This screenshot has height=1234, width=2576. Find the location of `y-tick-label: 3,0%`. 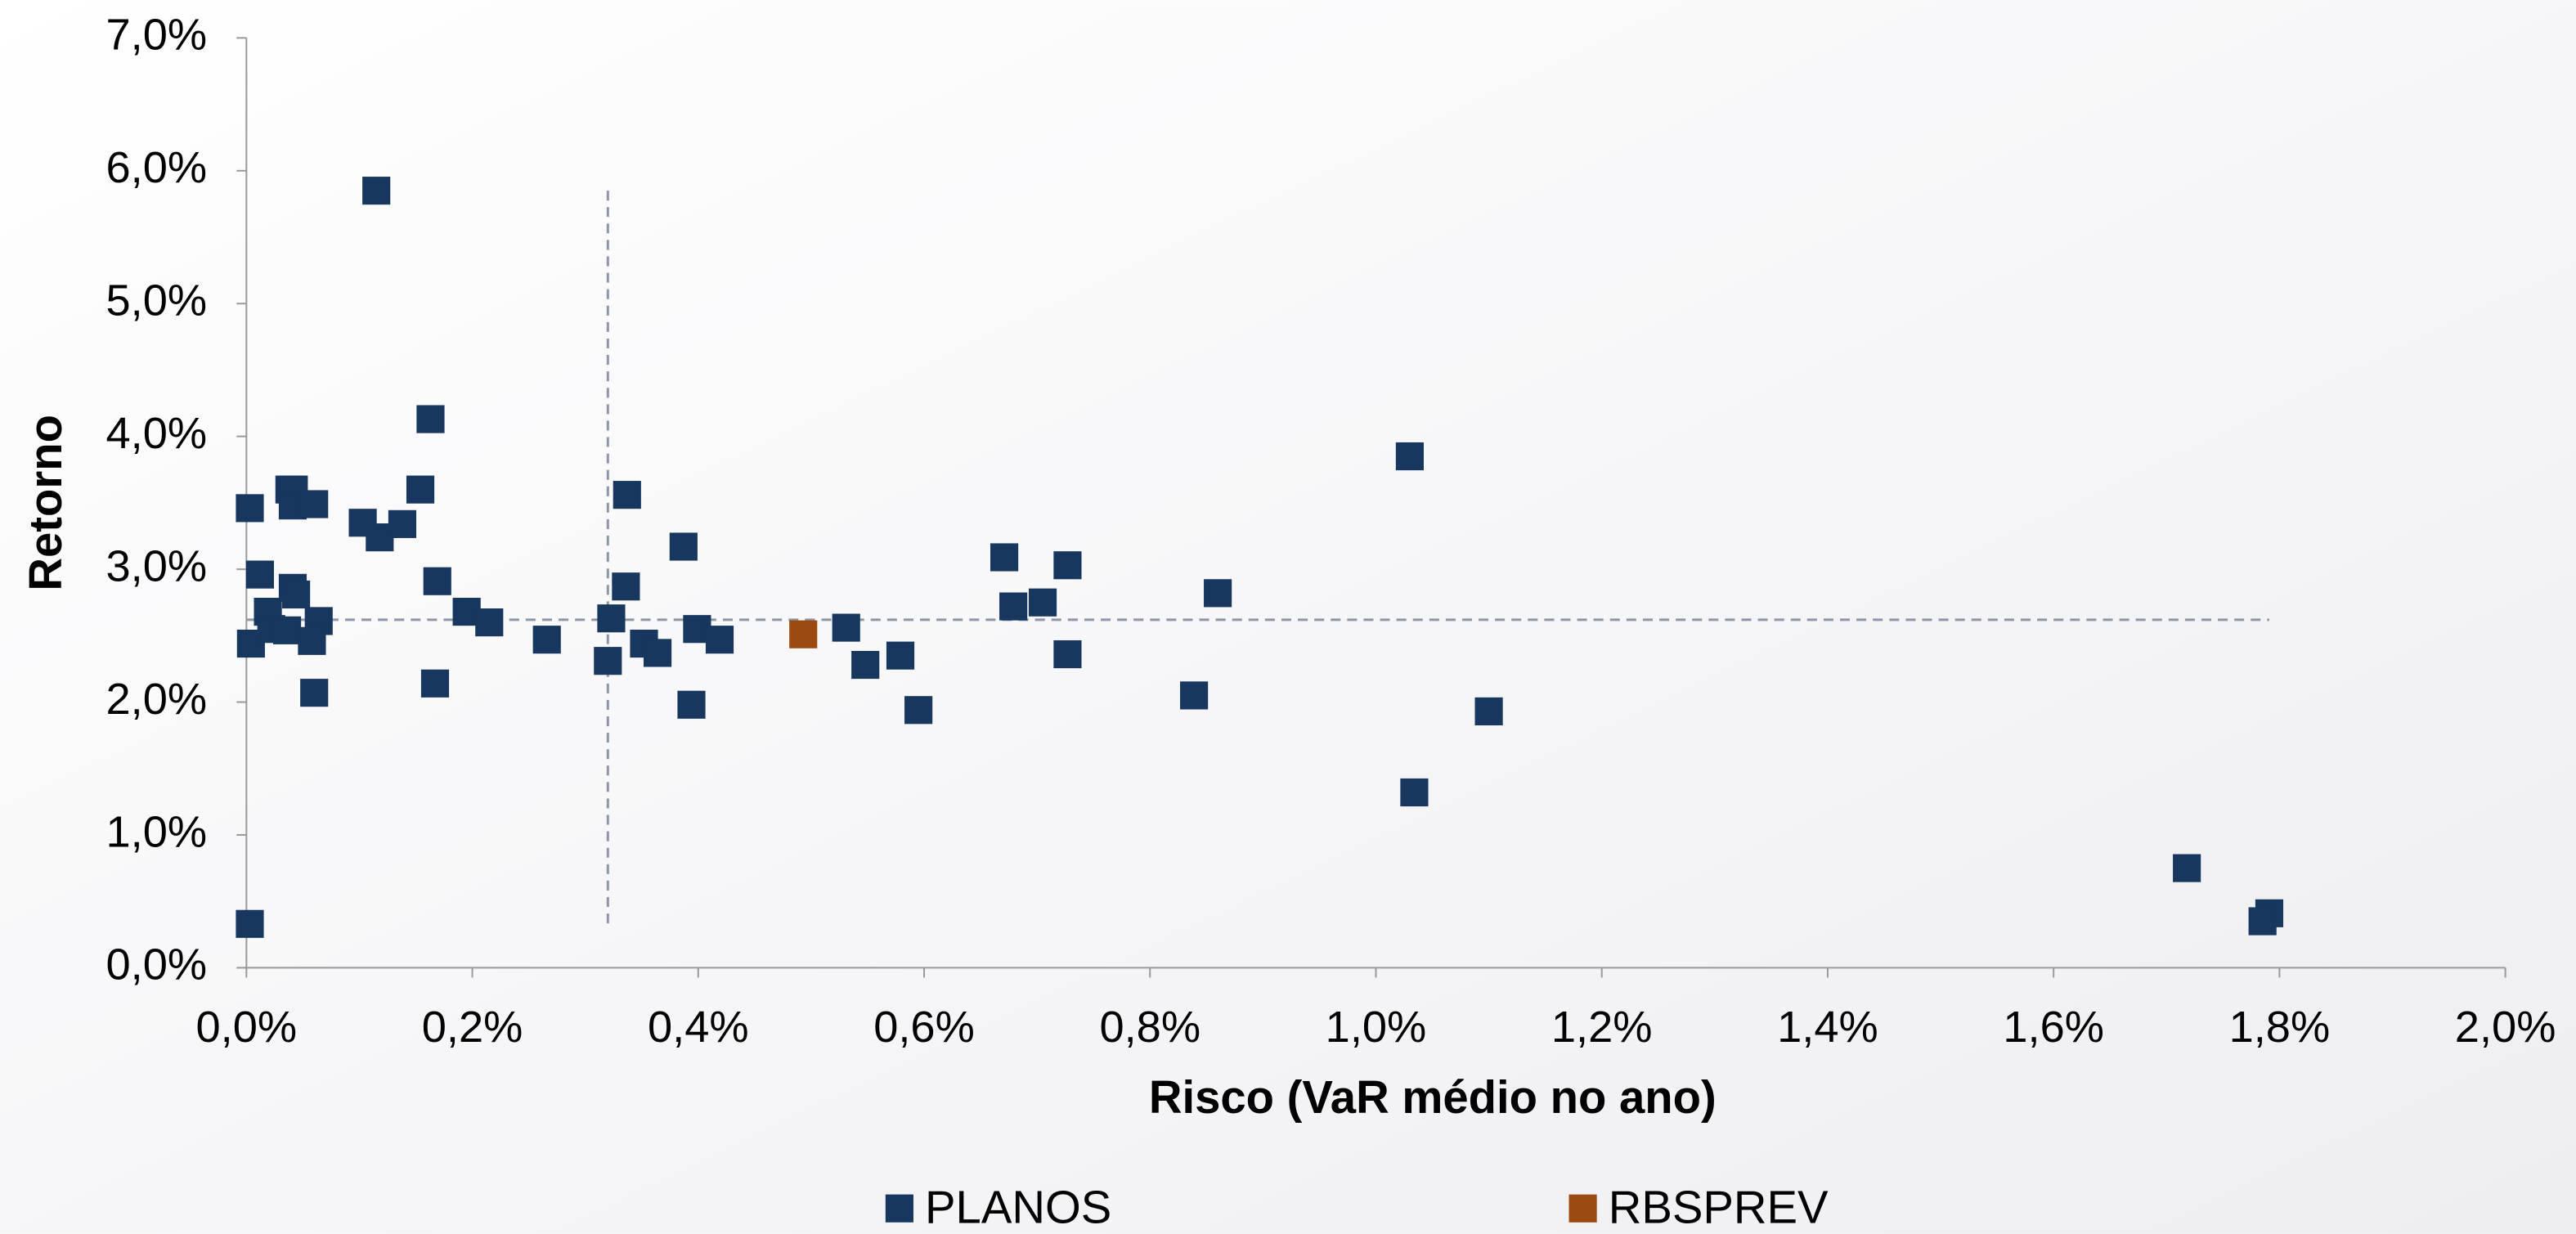

y-tick-label: 3,0% is located at coordinates (157, 565).